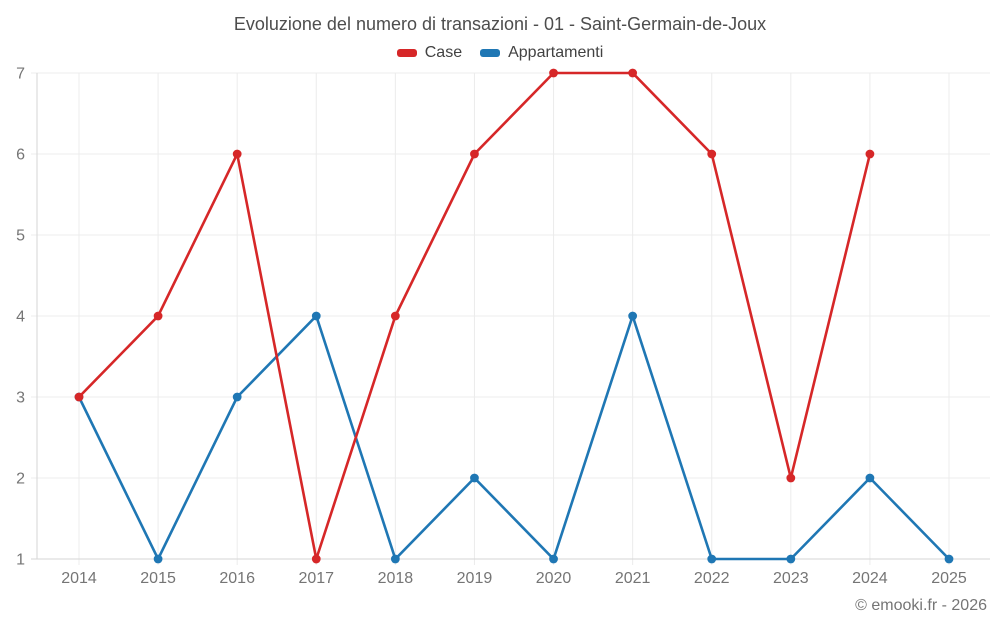 The height and width of the screenshot is (625, 1000). What do you see at coordinates (406, 53) in the screenshot?
I see `case-legend-swatch` at bounding box center [406, 53].